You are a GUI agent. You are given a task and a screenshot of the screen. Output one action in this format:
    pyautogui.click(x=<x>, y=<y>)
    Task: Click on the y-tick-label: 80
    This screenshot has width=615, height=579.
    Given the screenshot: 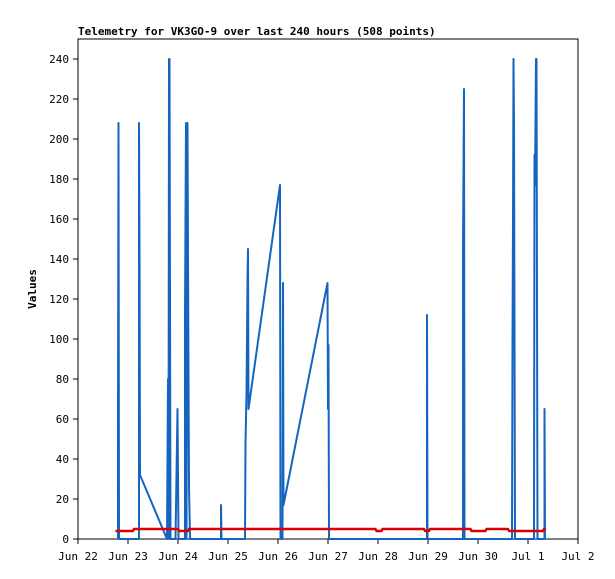 What is the action you would take?
    pyautogui.click(x=62, y=379)
    